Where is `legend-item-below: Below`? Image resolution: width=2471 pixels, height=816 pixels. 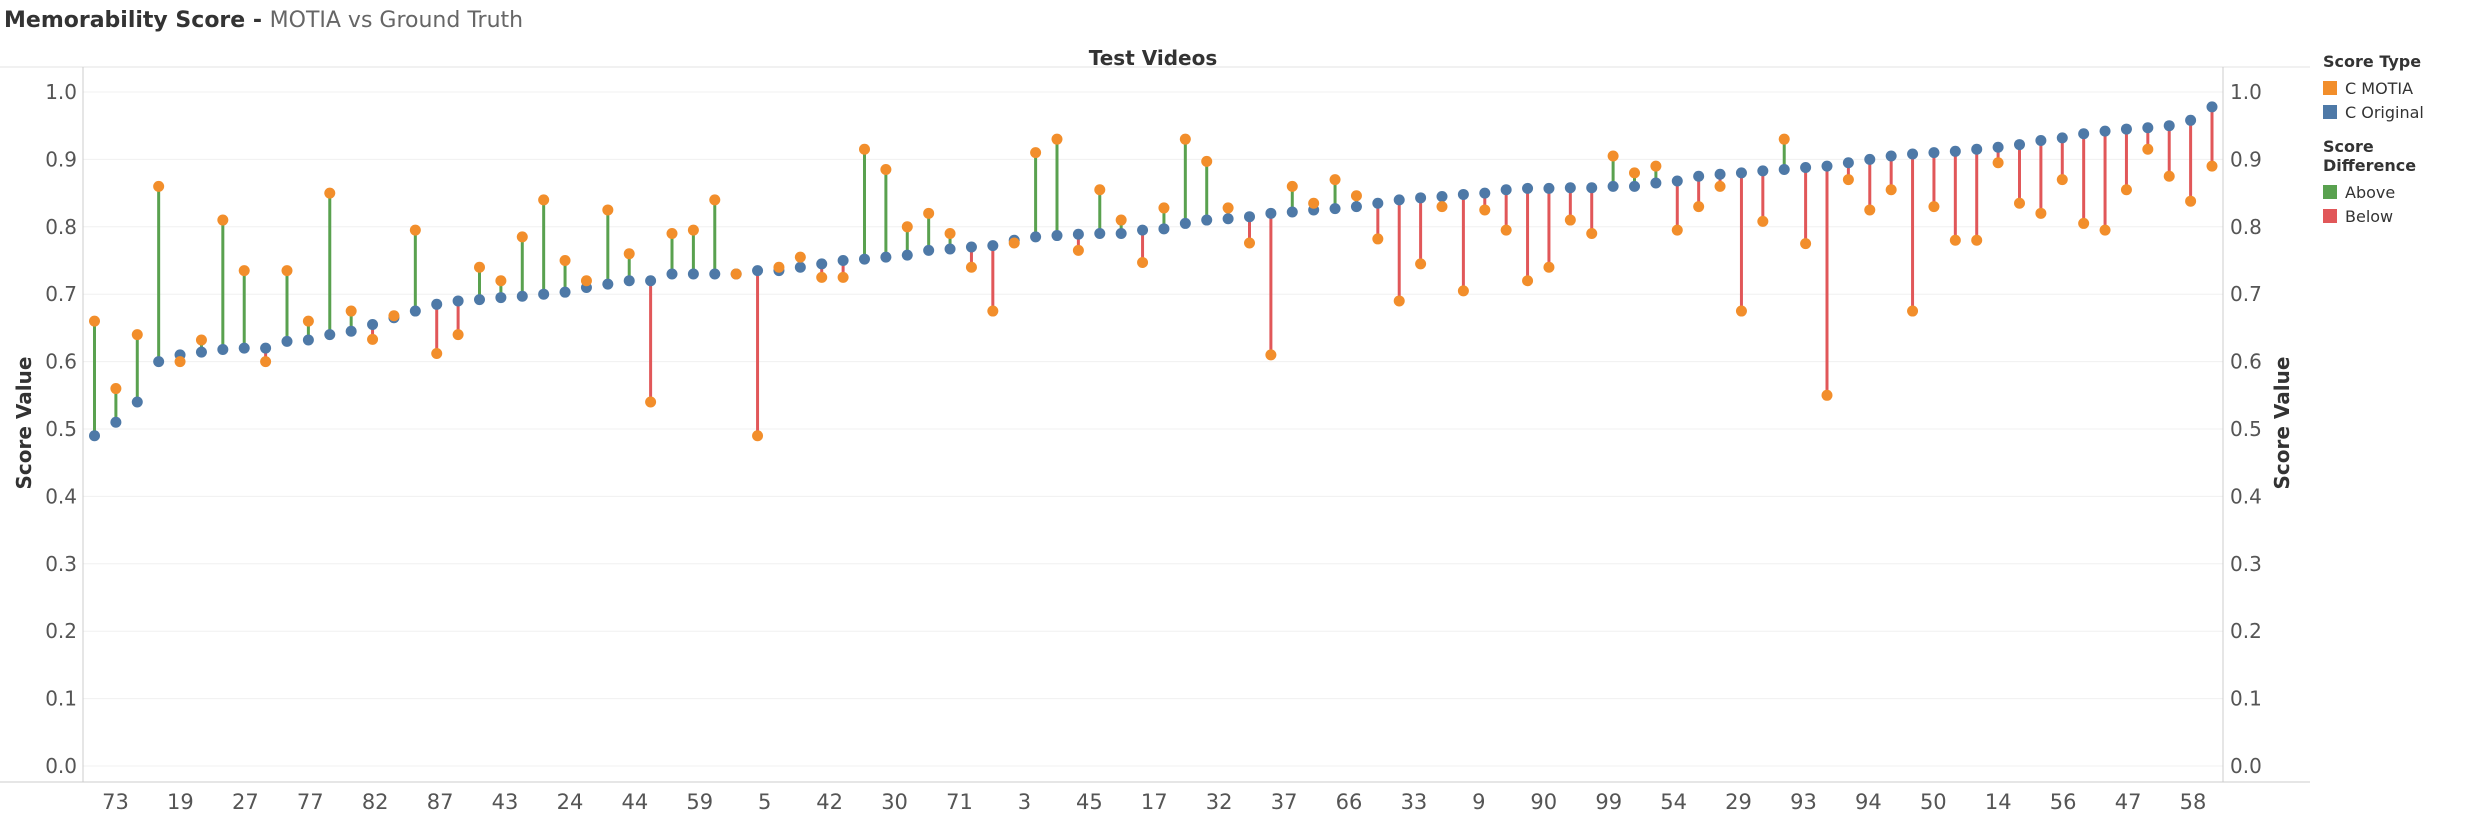
legend-item-below: Below is located at coordinates (2397, 216).